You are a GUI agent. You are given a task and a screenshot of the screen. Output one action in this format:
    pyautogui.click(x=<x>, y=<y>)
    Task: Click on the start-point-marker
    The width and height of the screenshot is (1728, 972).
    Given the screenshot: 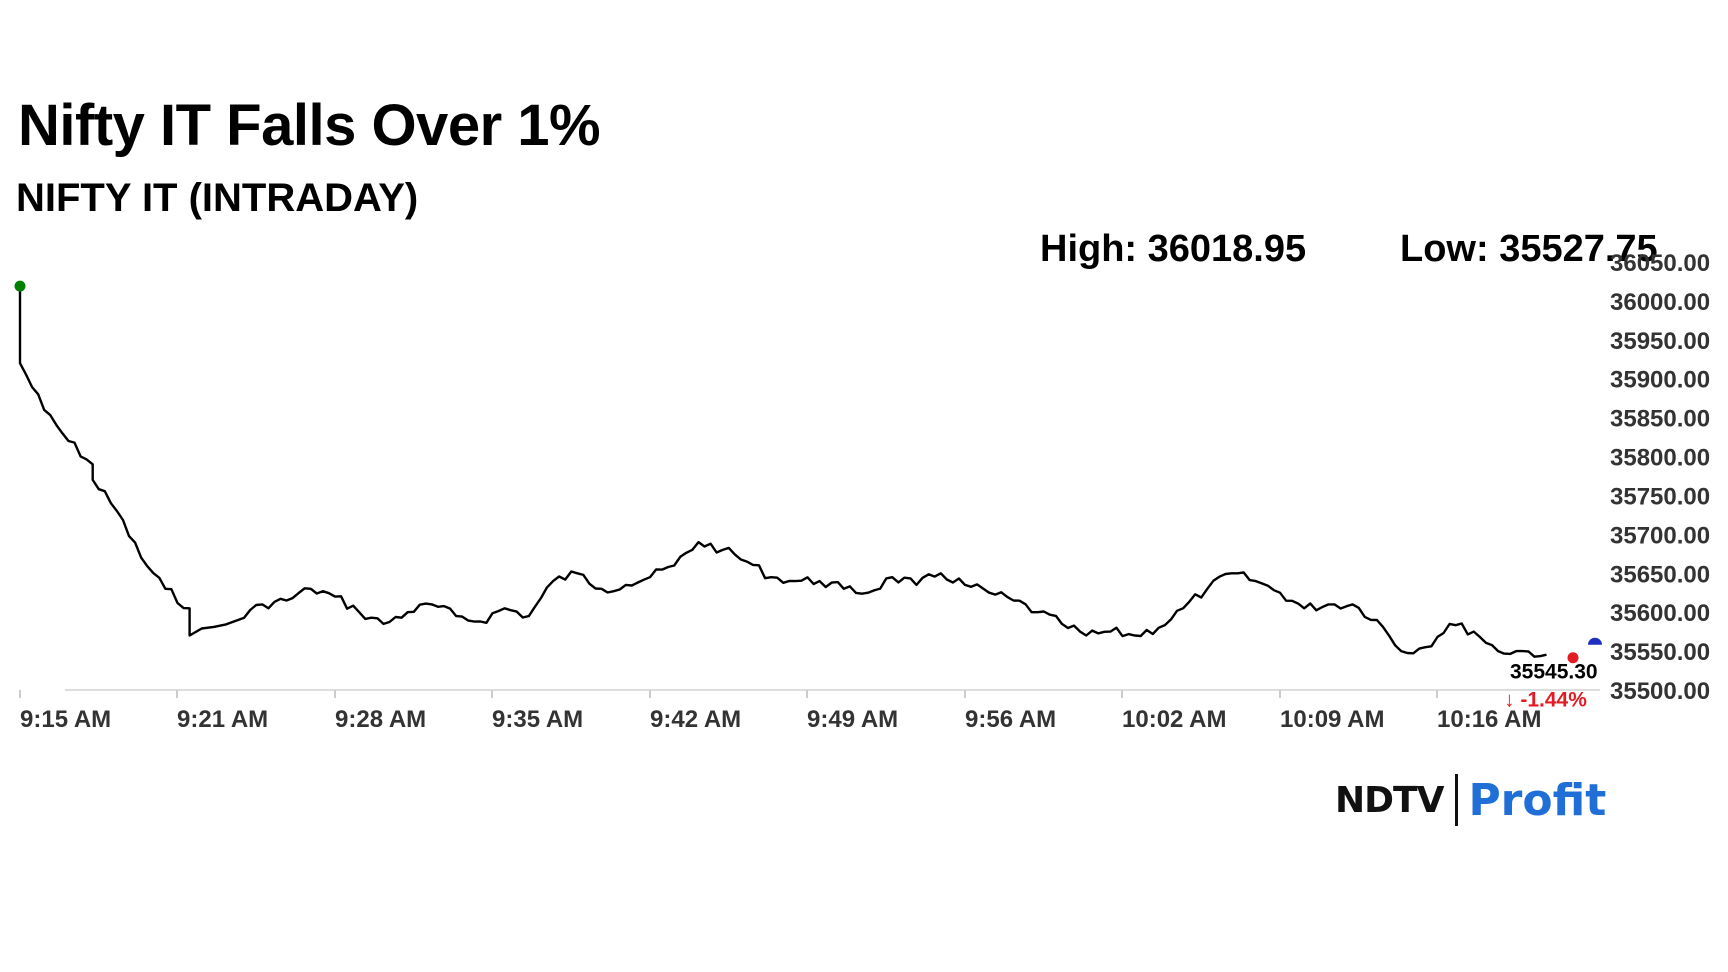 What is the action you would take?
    pyautogui.click(x=20, y=286)
    